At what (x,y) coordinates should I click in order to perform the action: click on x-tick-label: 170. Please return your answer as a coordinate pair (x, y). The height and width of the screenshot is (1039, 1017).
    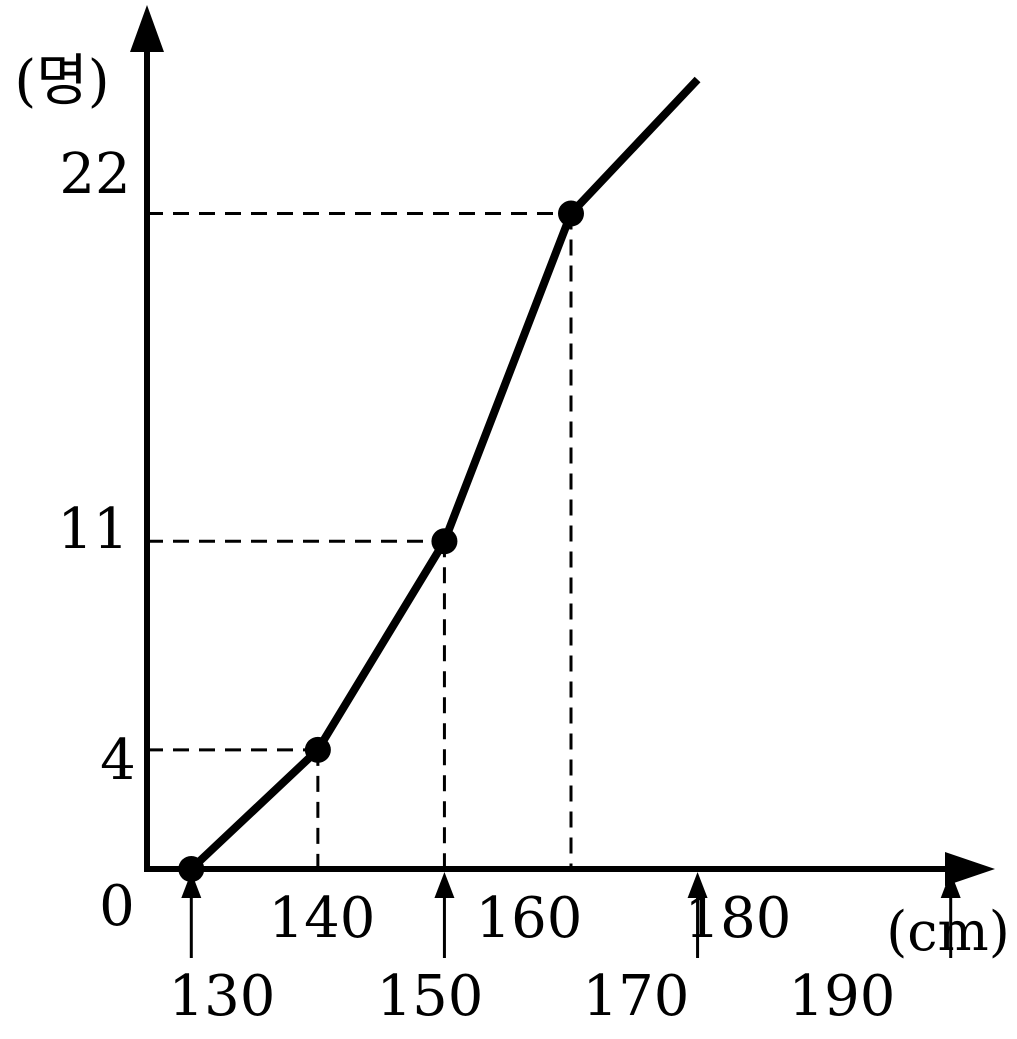
    Looking at the image, I should click on (636, 996).